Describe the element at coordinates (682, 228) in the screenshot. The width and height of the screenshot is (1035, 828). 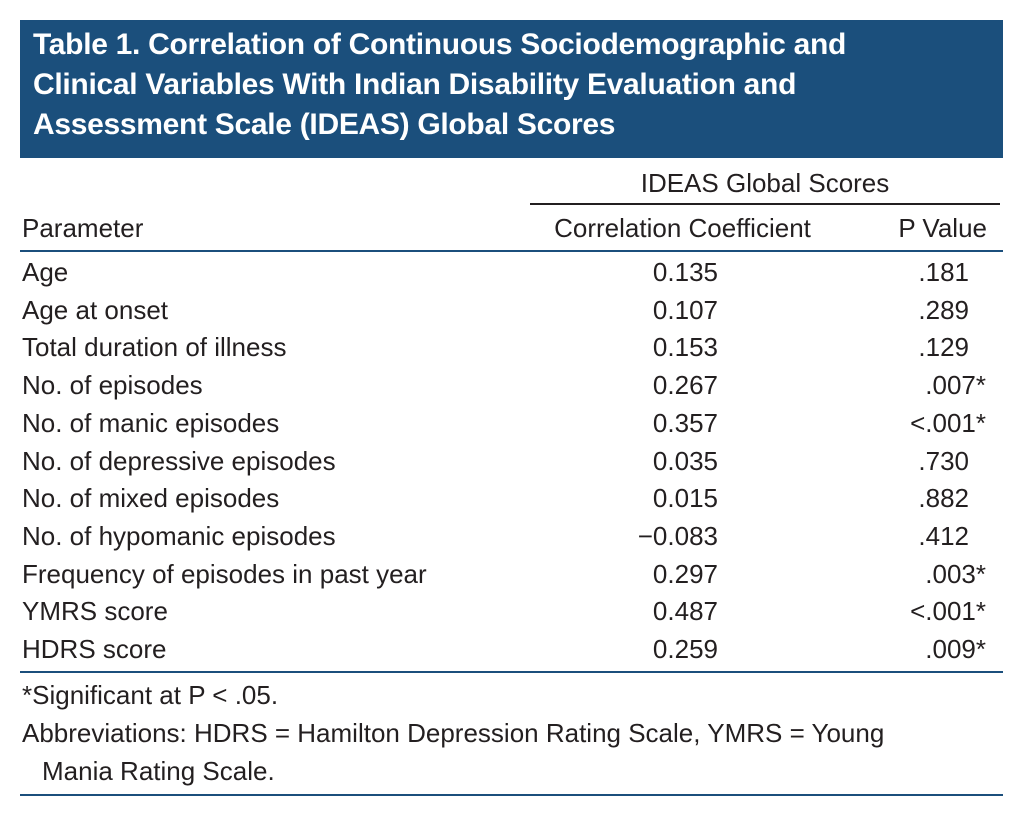
I see `column-header: Correlation Coefficient` at that location.